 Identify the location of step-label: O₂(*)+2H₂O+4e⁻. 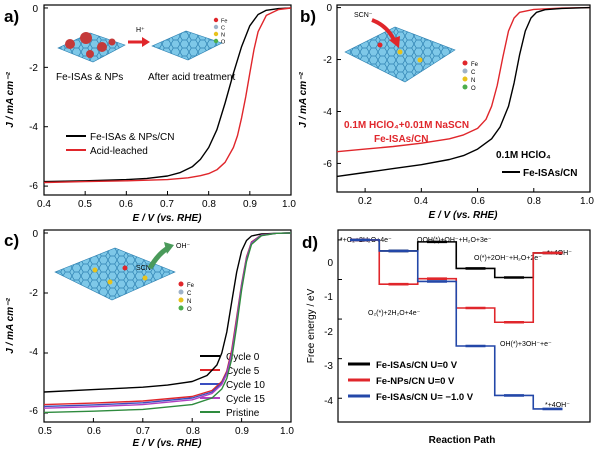
(394, 313).